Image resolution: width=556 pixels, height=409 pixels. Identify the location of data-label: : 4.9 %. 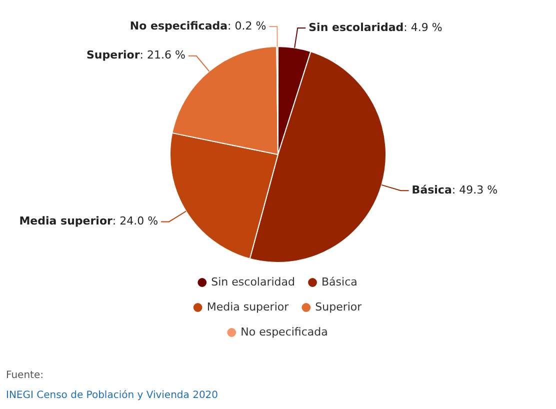
(423, 27).